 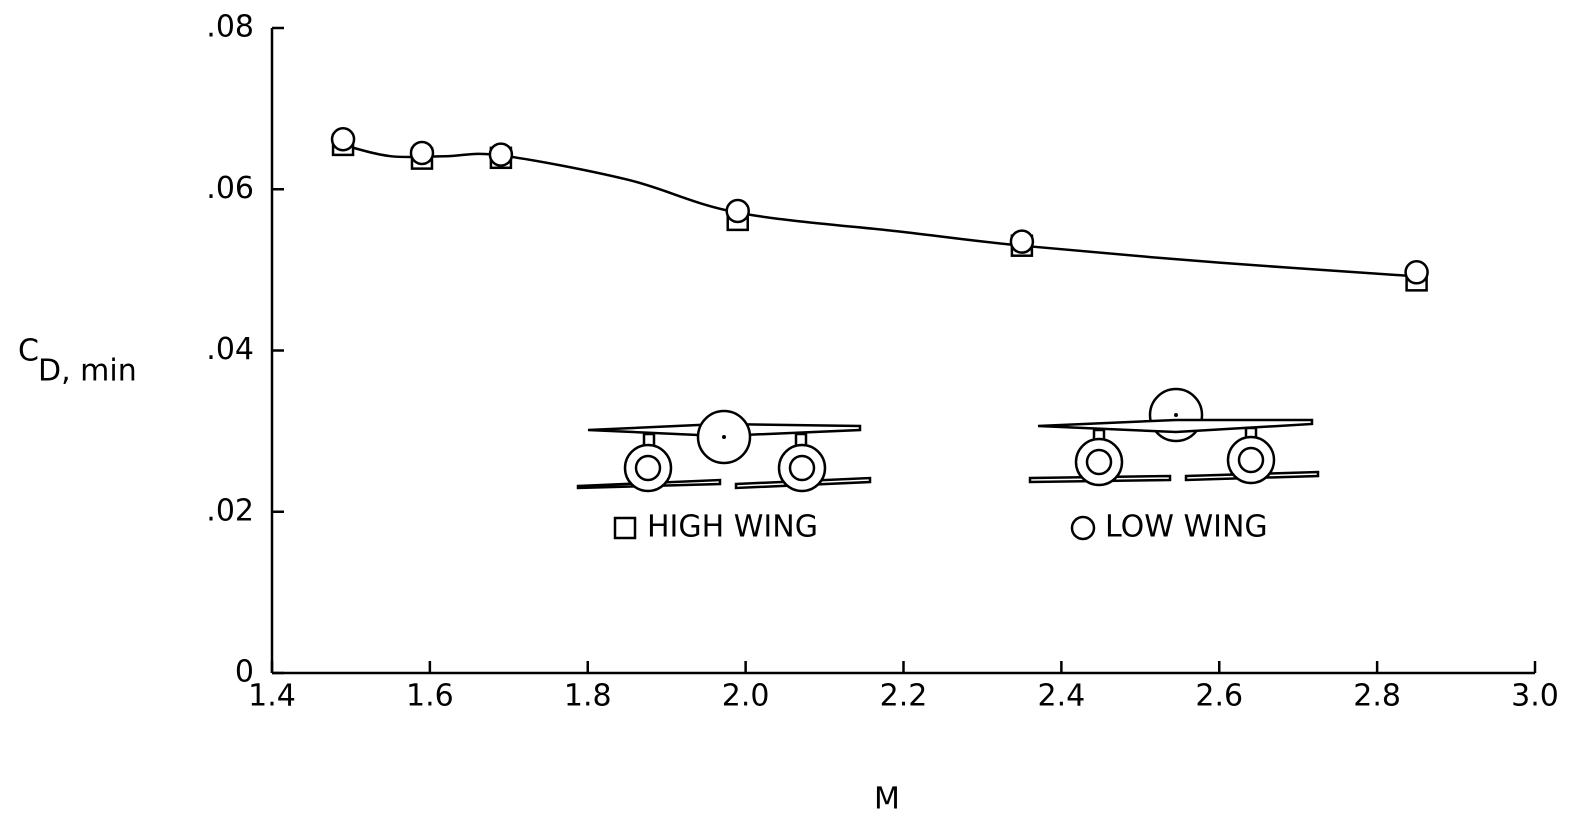 What do you see at coordinates (430, 696) in the screenshot?
I see `x-tick-label: 1.6` at bounding box center [430, 696].